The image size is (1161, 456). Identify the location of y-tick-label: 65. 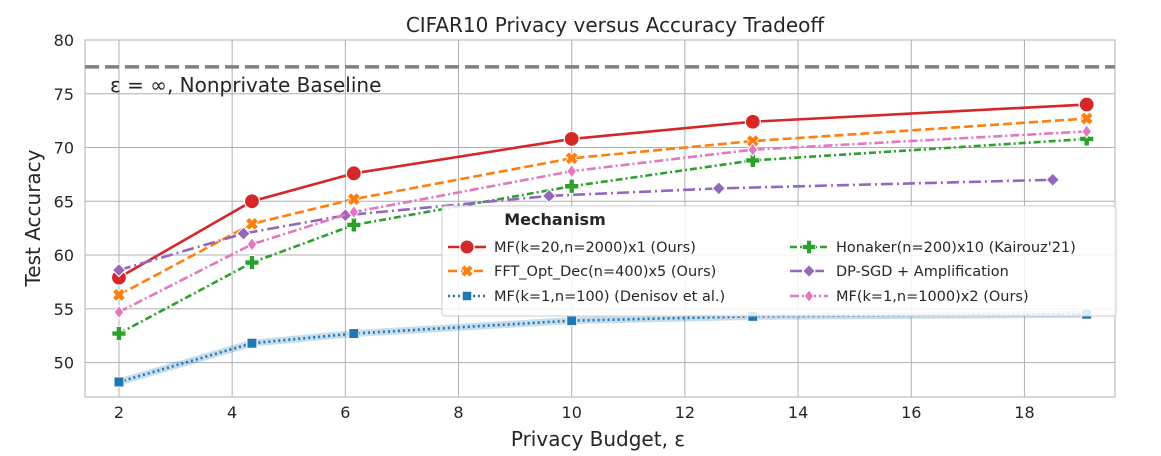
(64, 201).